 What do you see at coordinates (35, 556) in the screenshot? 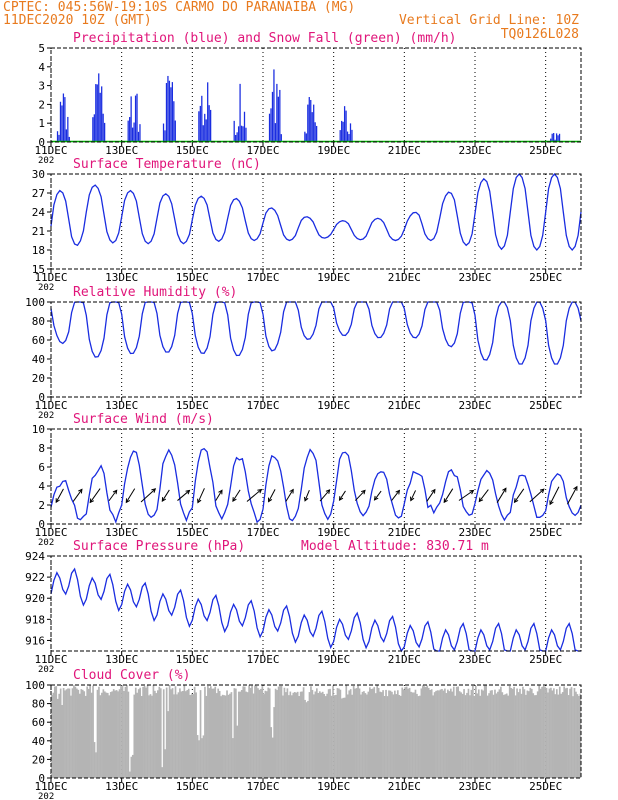
I see `y-tick-label: 924` at bounding box center [35, 556].